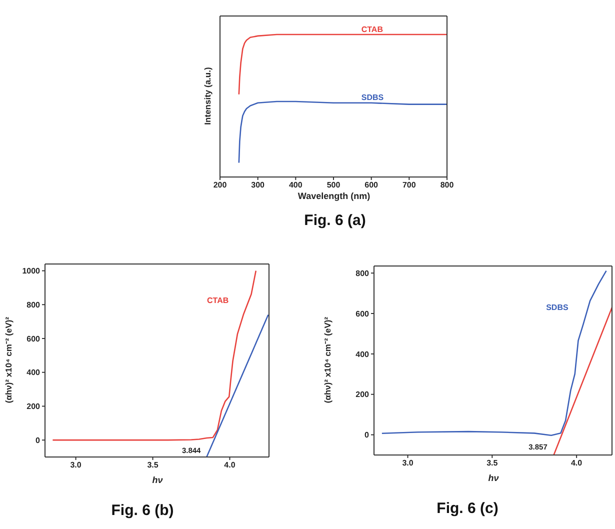 The width and height of the screenshot is (615, 529). Describe the element at coordinates (447, 185) in the screenshot. I see `x-tick-label: 800` at that location.